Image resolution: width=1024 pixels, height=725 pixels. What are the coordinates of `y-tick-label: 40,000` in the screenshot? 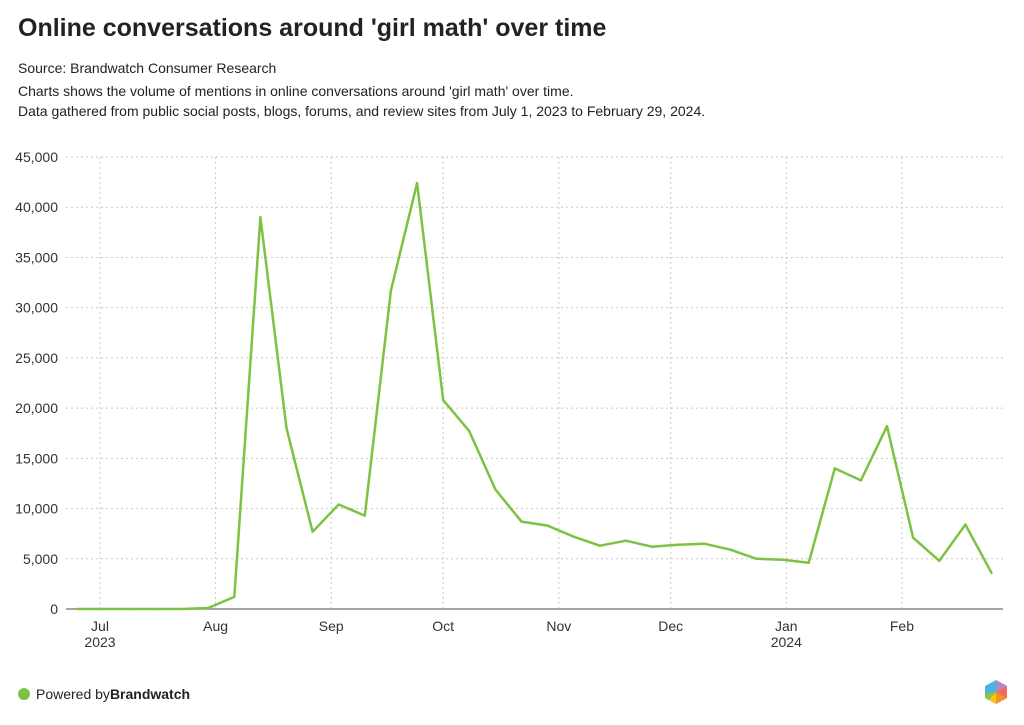 It's located at (36, 207).